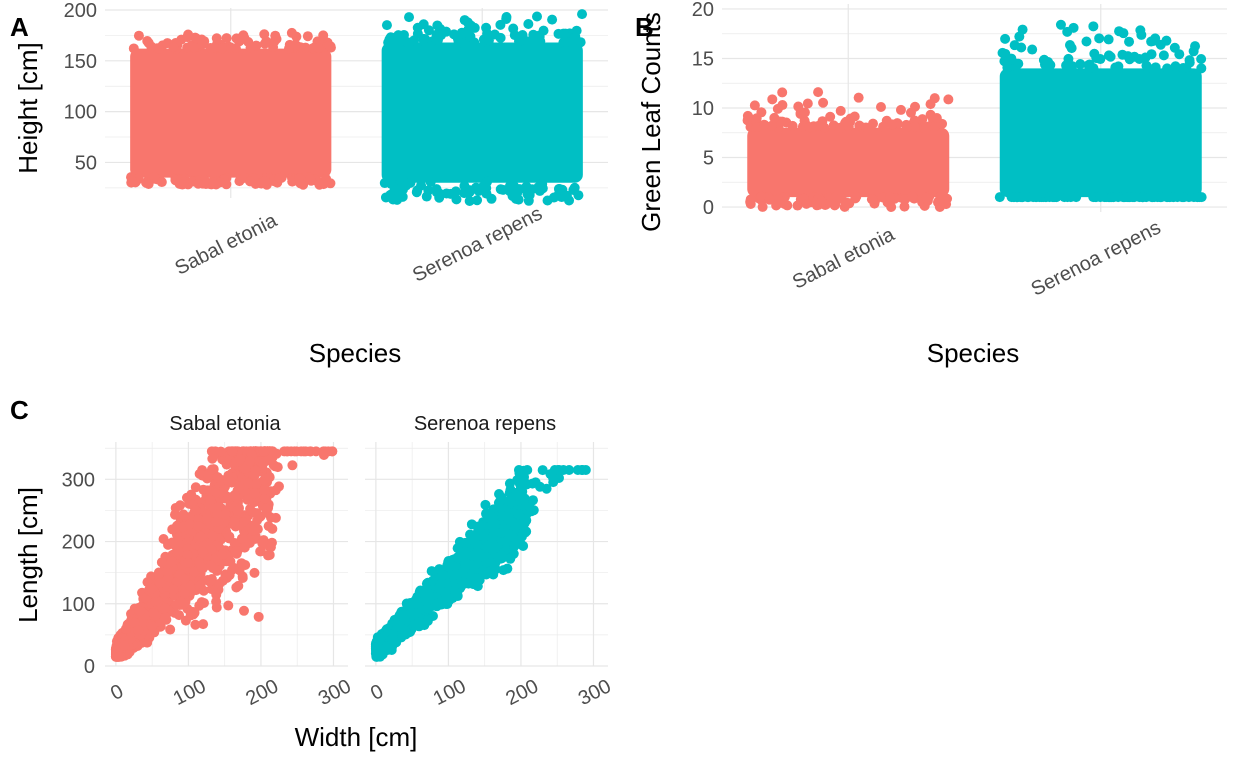 This screenshot has width=1248, height=768. I want to click on y-tick-label: 100, so click(80, 113).